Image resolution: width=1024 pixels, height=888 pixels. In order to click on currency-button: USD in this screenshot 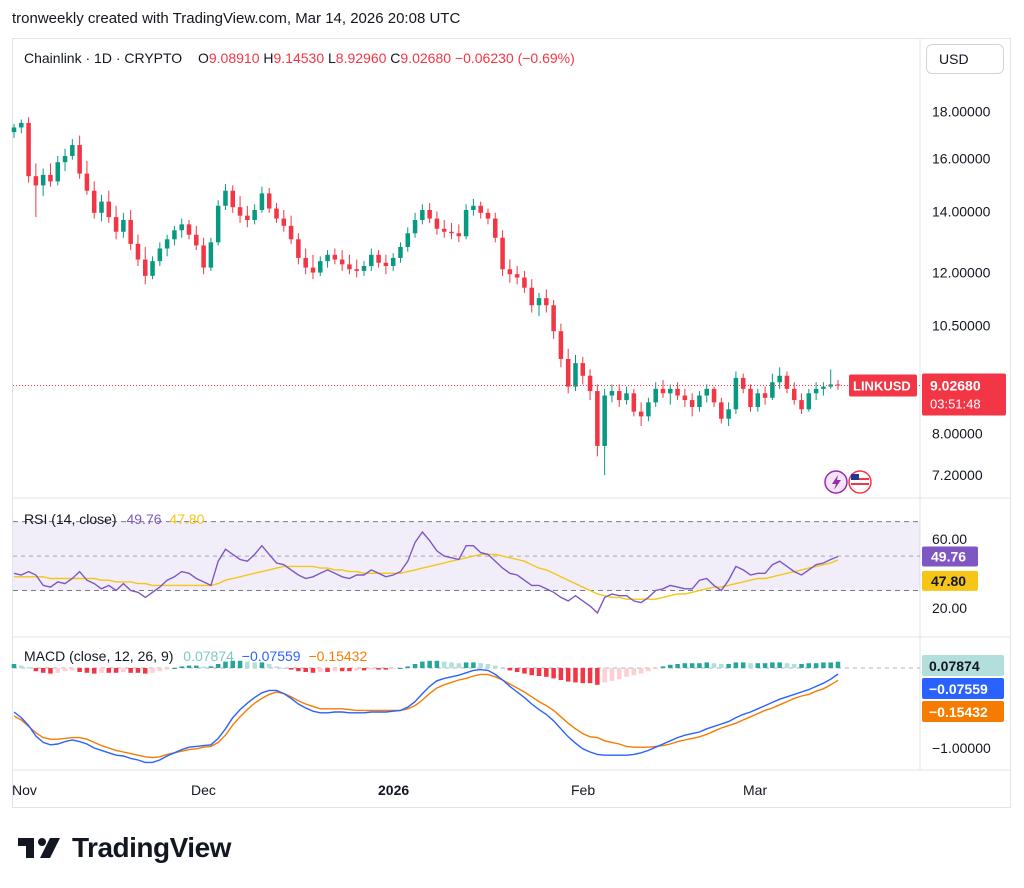, I will do `click(965, 59)`.